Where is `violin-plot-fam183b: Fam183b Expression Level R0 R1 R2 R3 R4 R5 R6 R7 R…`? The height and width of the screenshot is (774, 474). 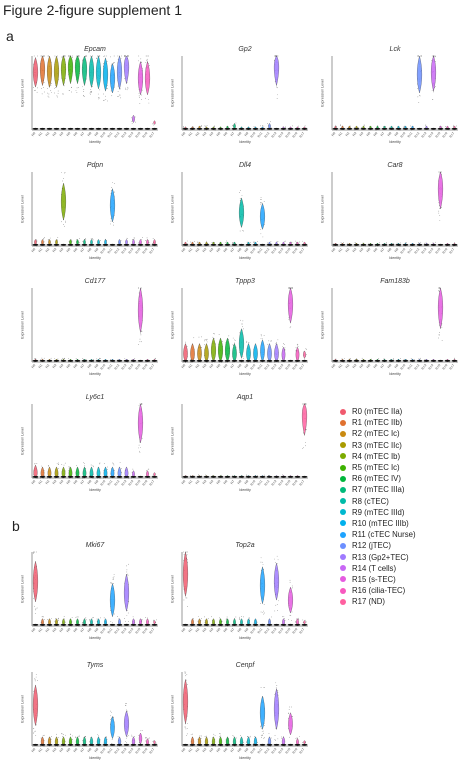
violin-plot-fam183b: Fam183b Expression Level R0 R1 R2 R3 R4 R5 R6 R7 R… is located at coordinates (390, 326).